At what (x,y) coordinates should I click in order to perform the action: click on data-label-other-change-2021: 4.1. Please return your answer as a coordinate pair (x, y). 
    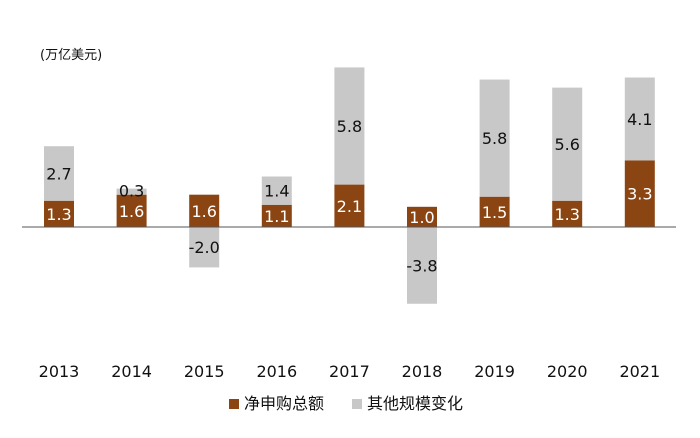
    Looking at the image, I should click on (639, 119).